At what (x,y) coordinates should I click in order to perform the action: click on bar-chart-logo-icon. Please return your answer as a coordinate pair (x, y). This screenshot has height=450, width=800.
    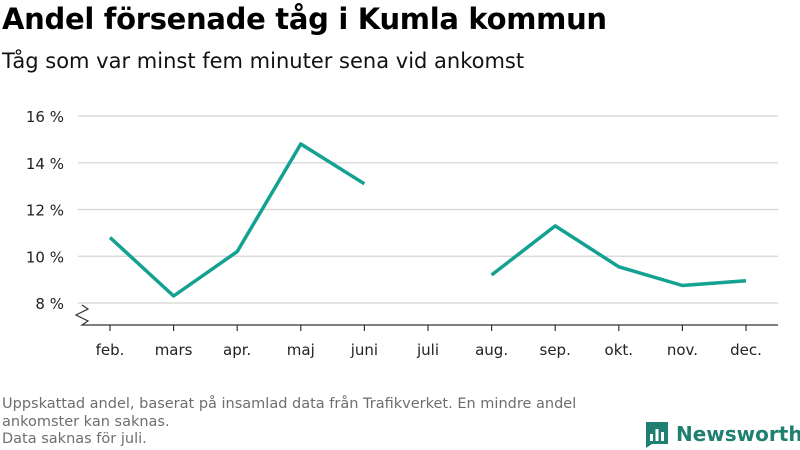
    Looking at the image, I should click on (657, 435).